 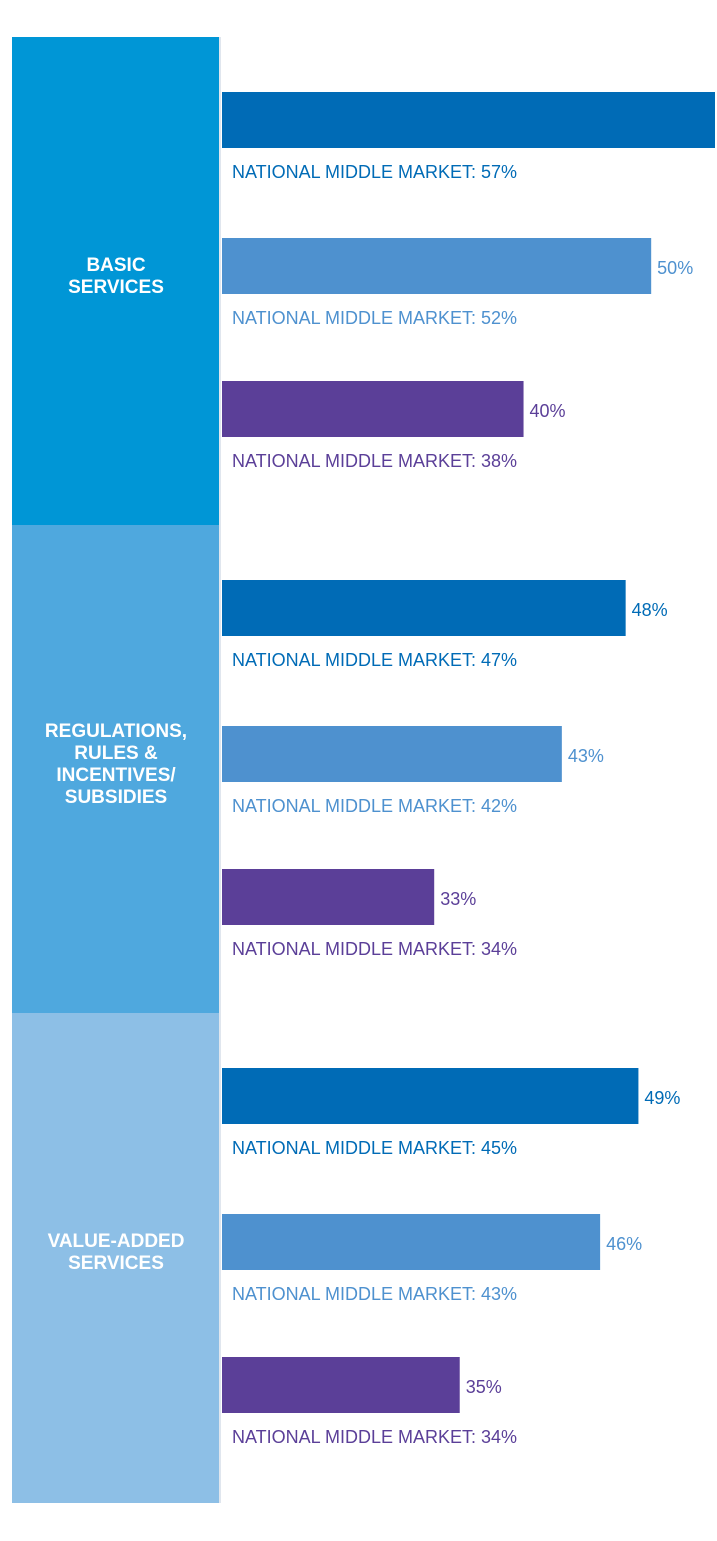 What do you see at coordinates (374, 1148) in the screenshot?
I see `national-label: NATIONAL MIDDLE MARKET: 45%` at bounding box center [374, 1148].